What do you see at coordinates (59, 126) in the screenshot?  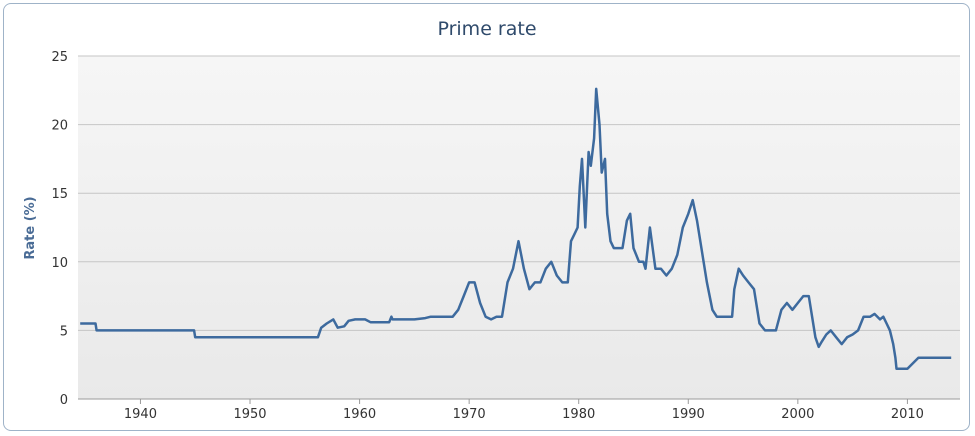 I see `y-tick-label: 20` at bounding box center [59, 126].